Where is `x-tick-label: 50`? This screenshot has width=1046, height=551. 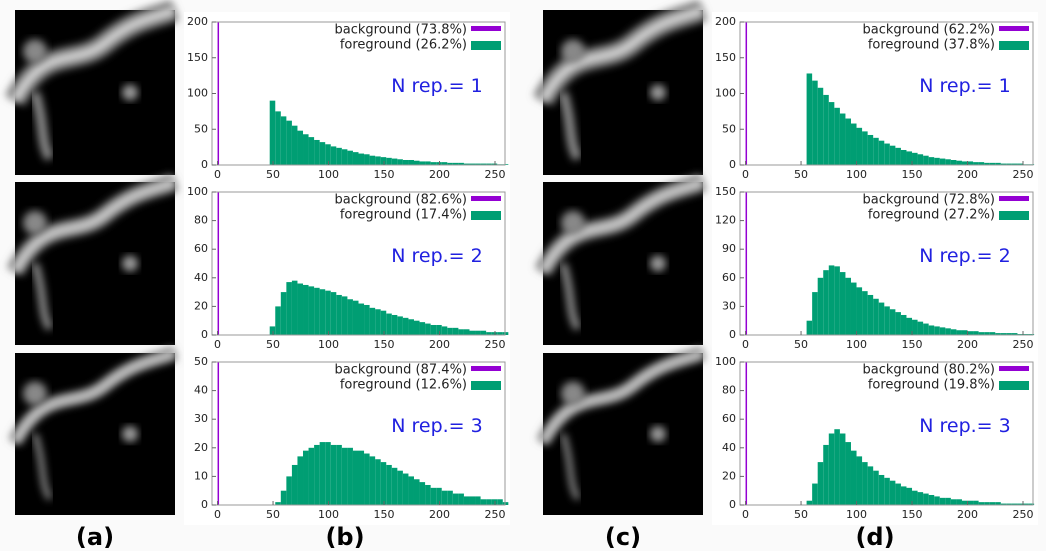
x-tick-label: 50 is located at coordinates (801, 174).